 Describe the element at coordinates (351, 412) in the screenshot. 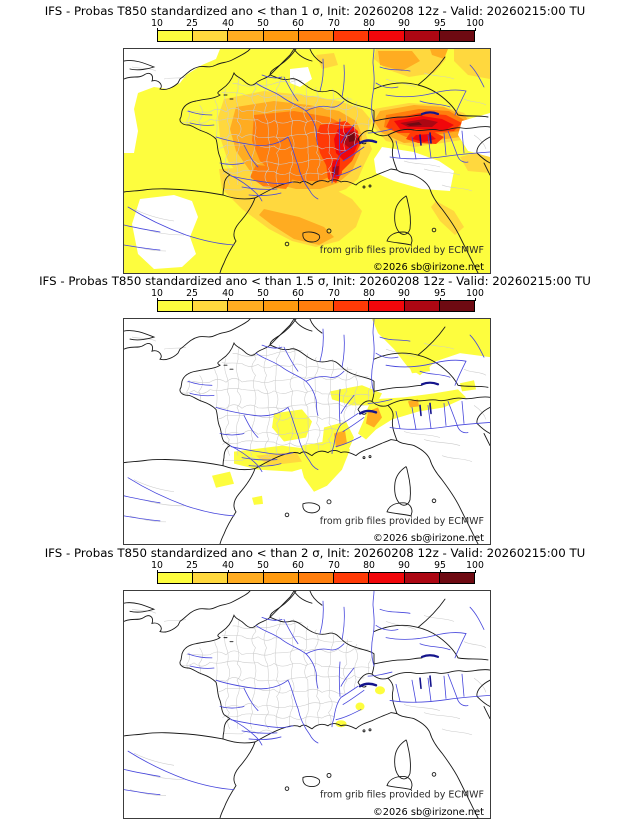

I see `probability-shading` at that location.